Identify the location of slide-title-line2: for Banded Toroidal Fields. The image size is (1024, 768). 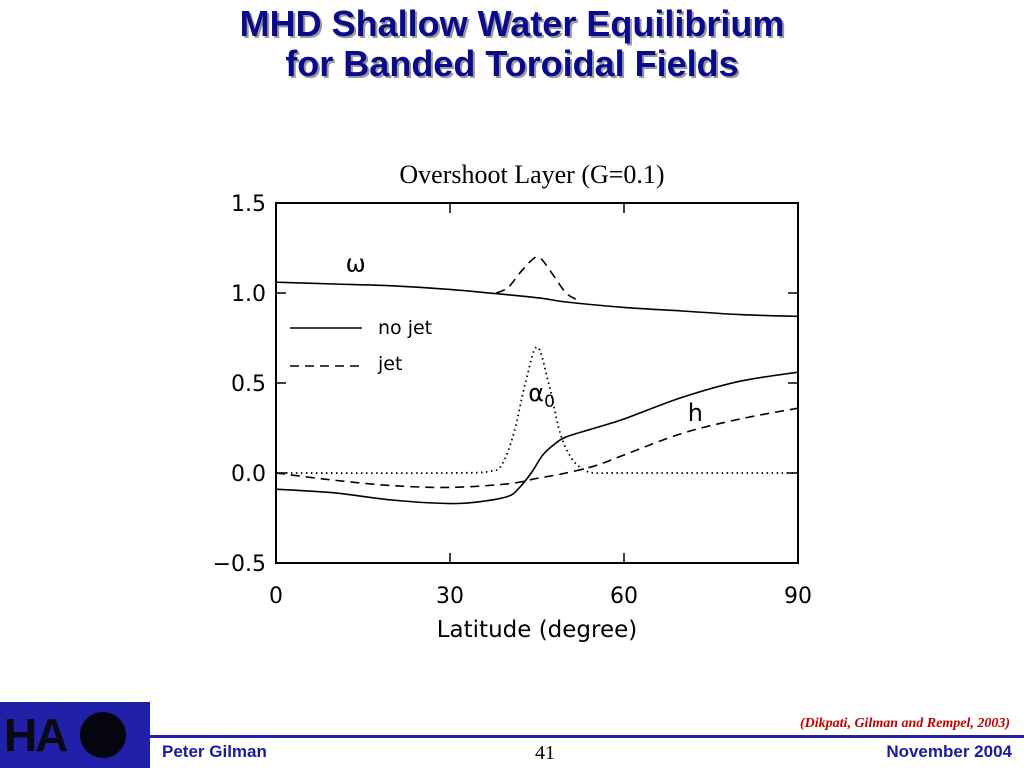
(512, 63).